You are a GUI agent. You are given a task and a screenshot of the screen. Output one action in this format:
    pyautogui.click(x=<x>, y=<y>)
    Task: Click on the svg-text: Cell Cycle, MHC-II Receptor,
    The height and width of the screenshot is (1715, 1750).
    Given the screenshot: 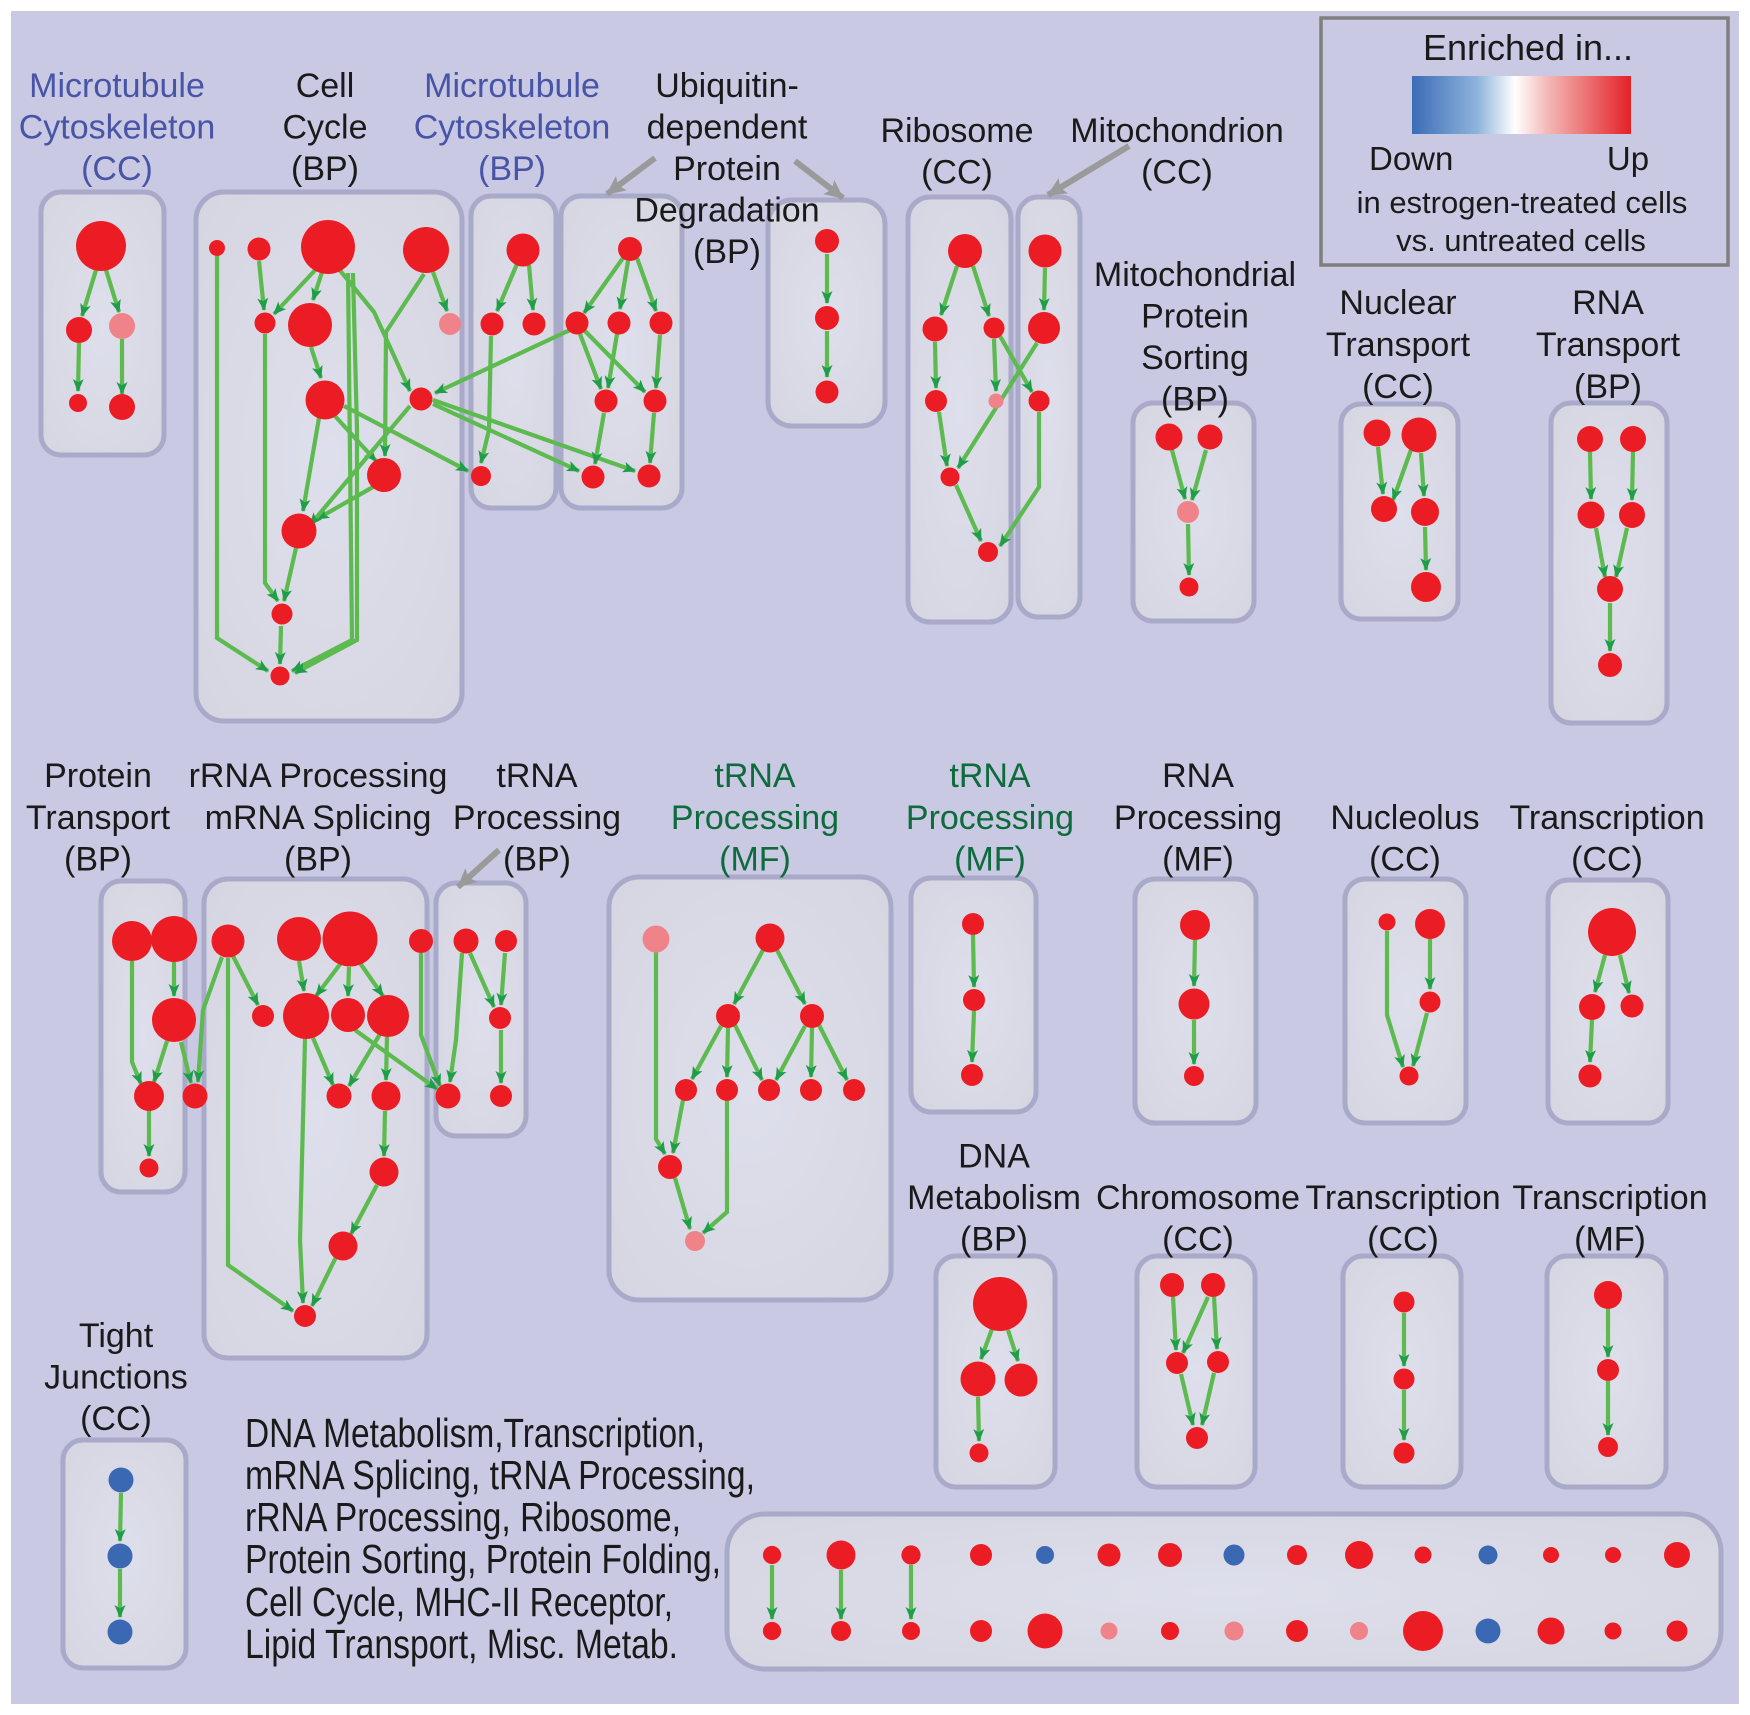 What is the action you would take?
    pyautogui.click(x=459, y=1602)
    